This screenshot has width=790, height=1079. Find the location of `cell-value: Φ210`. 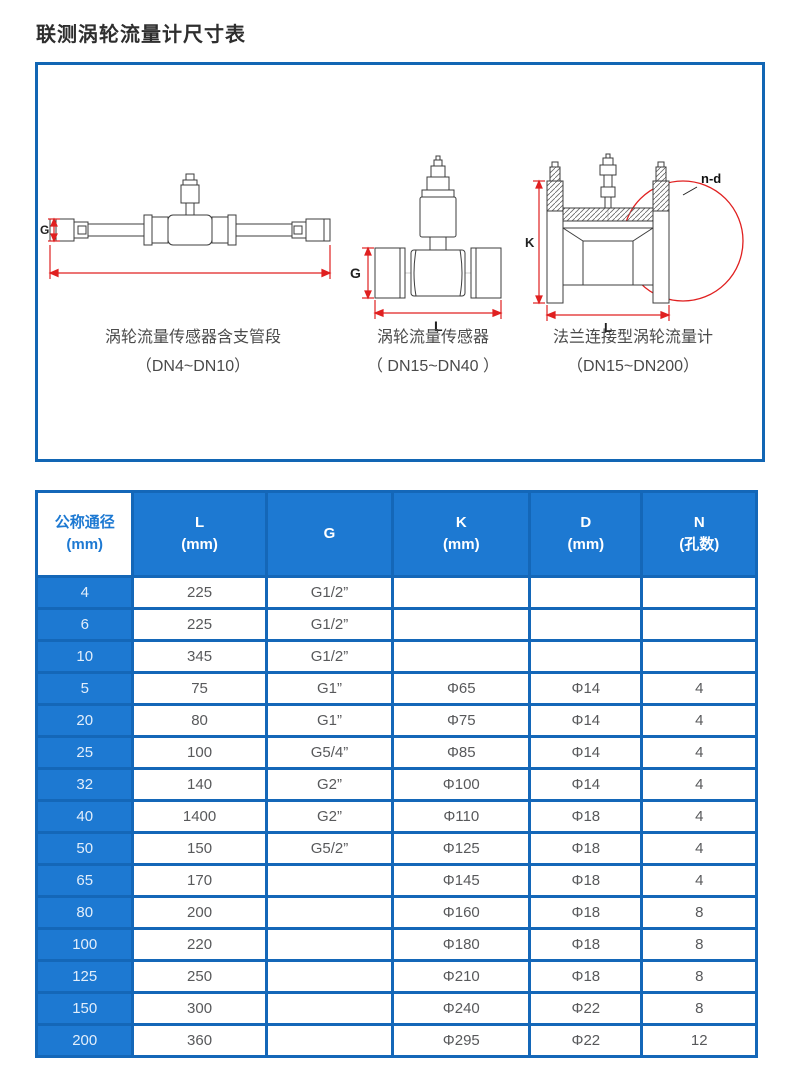

cell-value: Φ210 is located at coordinates (461, 976).